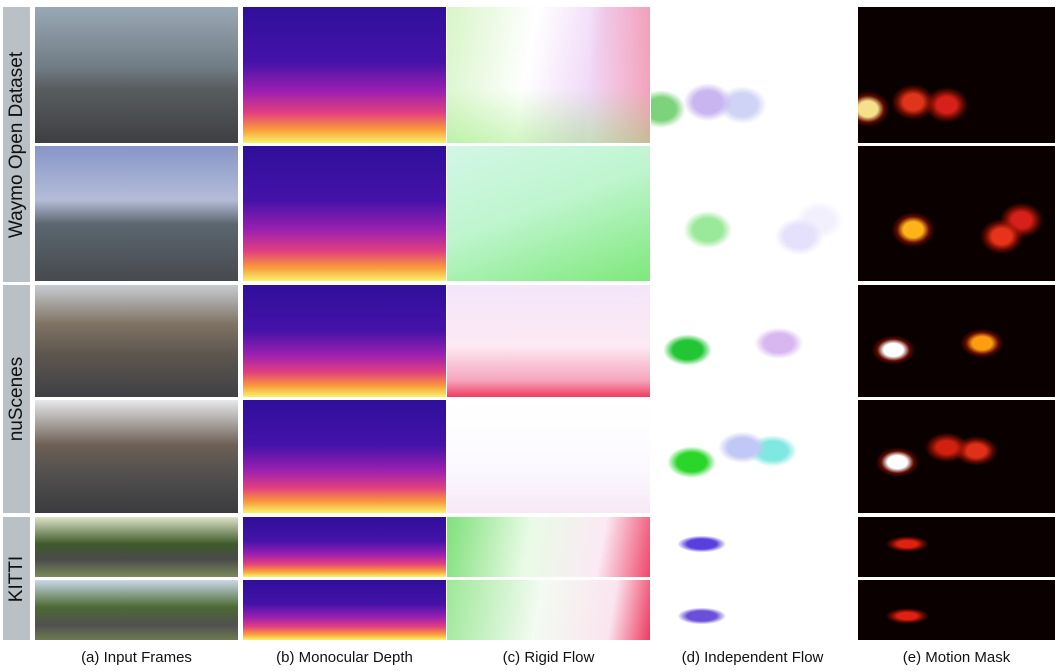 The image size is (1055, 671). I want to click on column-caption: (e) Motion Mask, so click(956, 657).